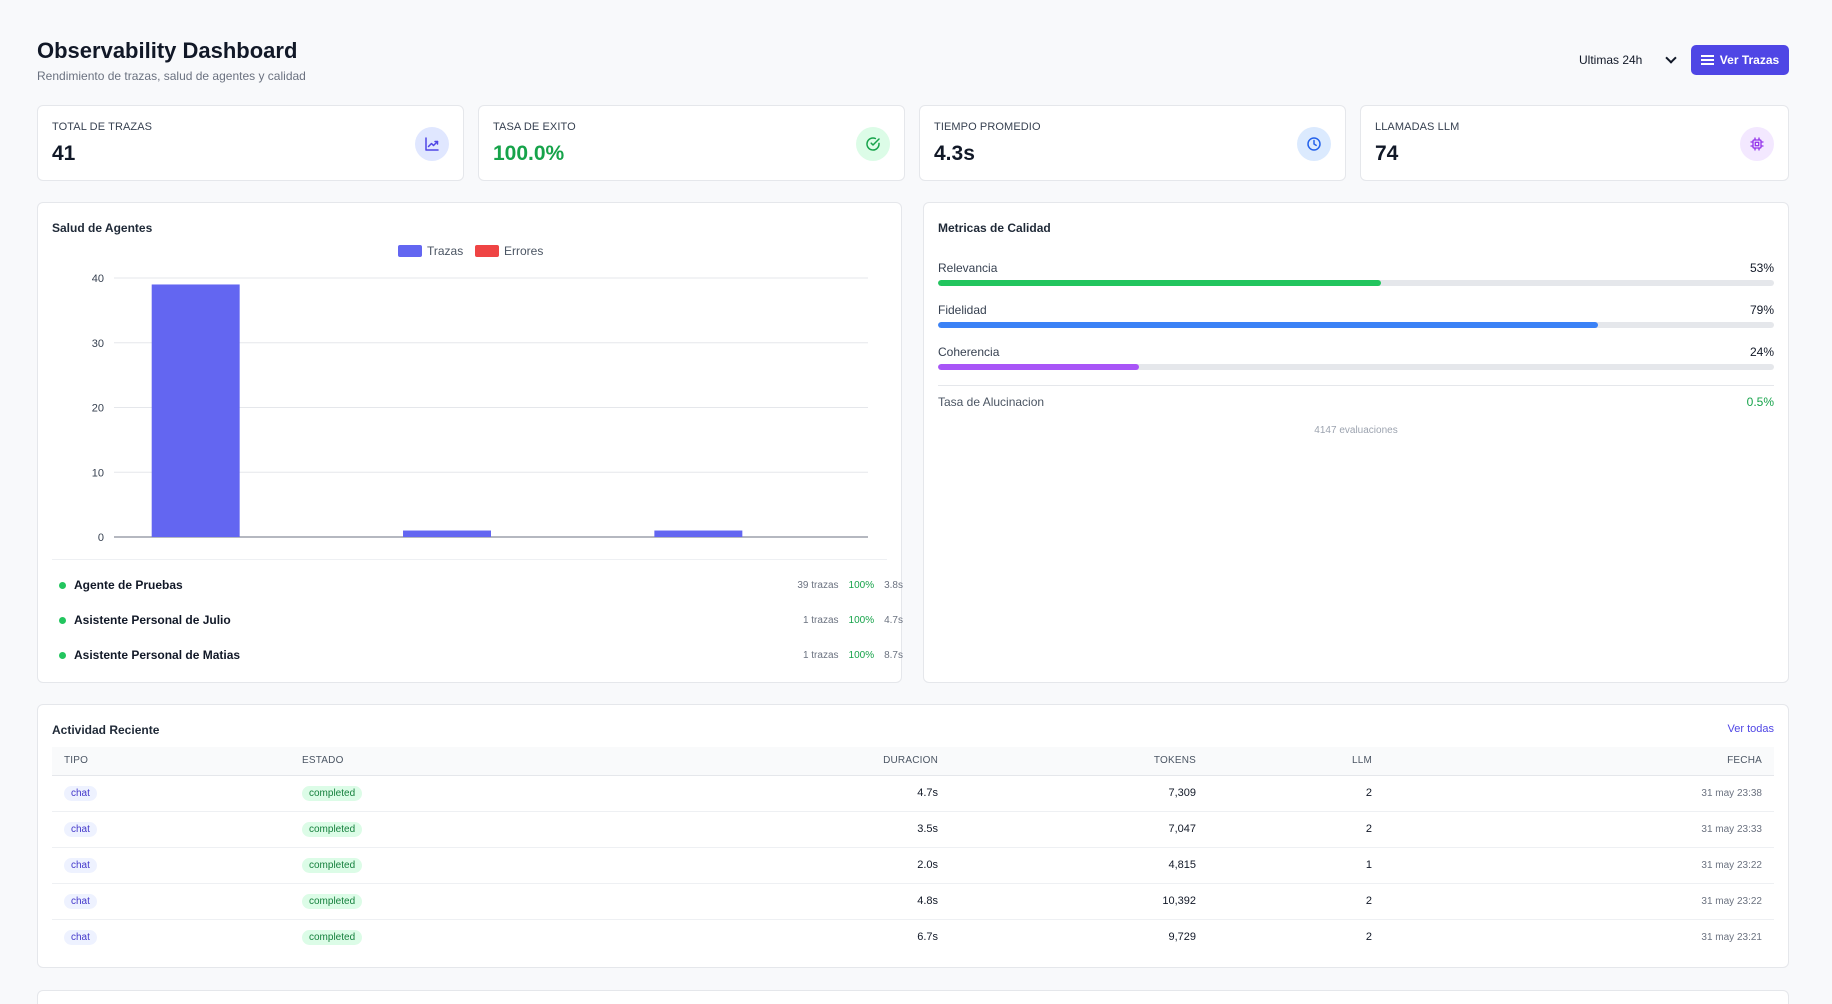 This screenshot has height=1004, width=1832. Describe the element at coordinates (523, 251) in the screenshot. I see `legend-label-1: Errores` at that location.